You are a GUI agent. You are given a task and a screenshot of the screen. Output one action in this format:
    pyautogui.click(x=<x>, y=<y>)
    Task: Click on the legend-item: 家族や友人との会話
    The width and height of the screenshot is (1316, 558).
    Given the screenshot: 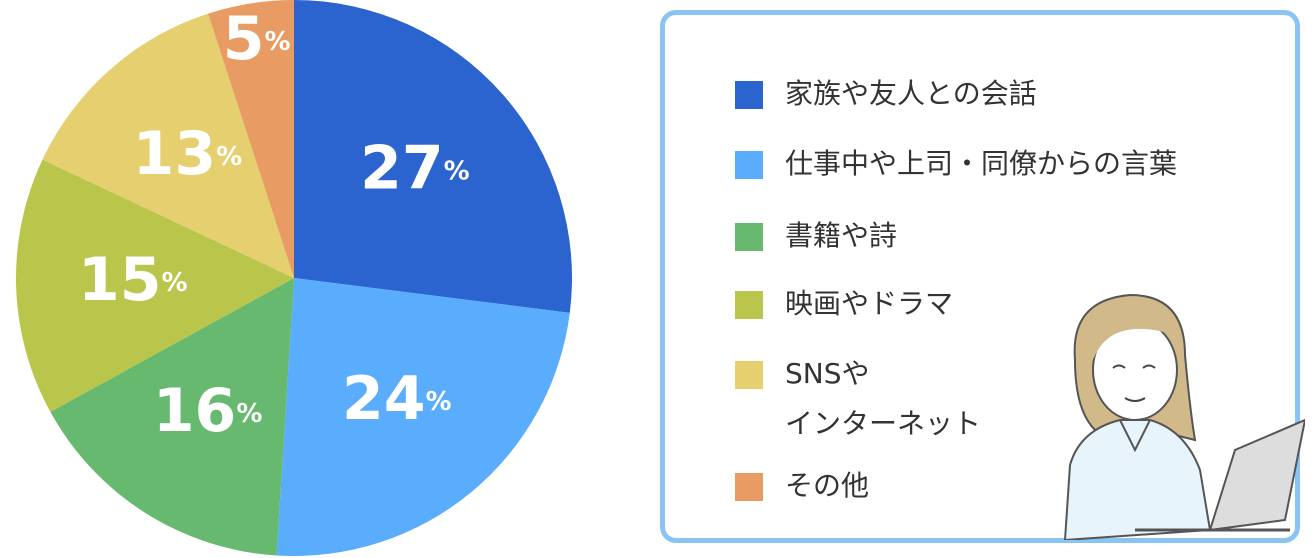 What is the action you would take?
    pyautogui.click(x=886, y=98)
    